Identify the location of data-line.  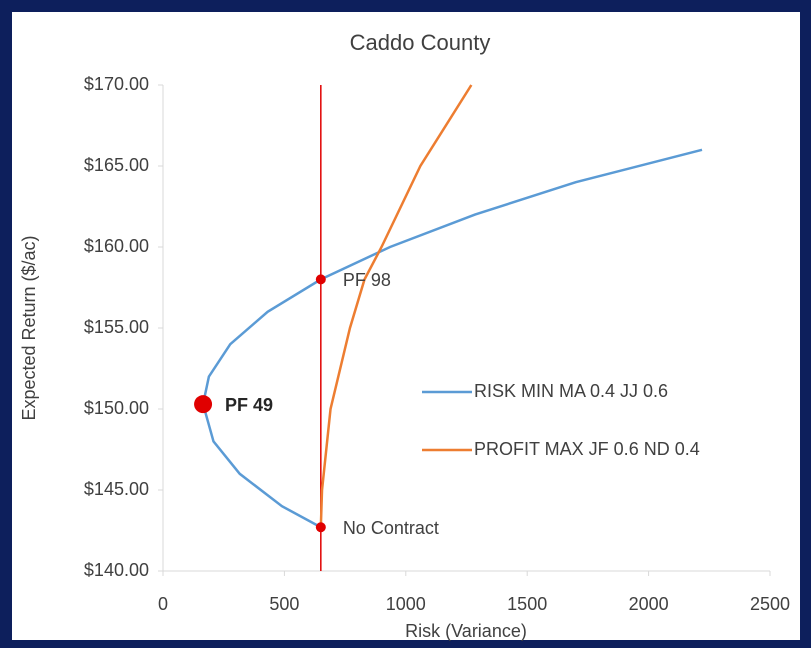
(396, 306).